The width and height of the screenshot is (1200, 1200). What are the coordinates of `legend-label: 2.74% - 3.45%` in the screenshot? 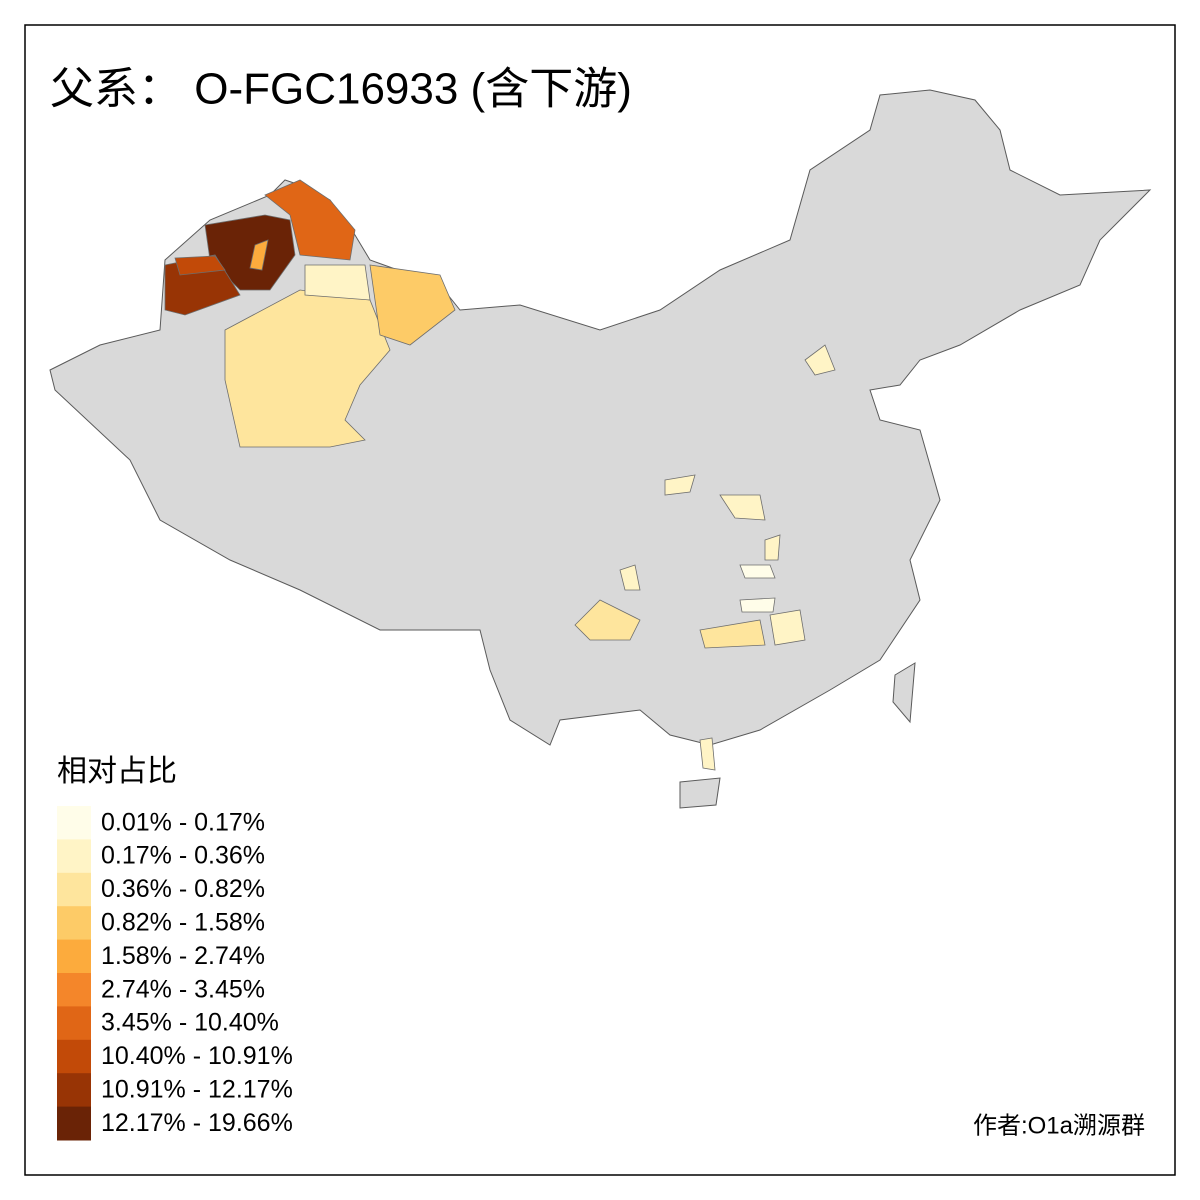 It's located at (183, 989).